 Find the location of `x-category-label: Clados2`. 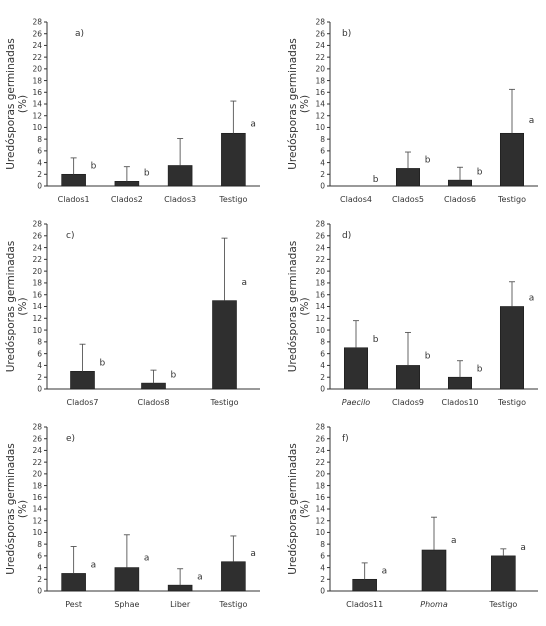

x-category-label: Clados2 is located at coordinates (127, 199).